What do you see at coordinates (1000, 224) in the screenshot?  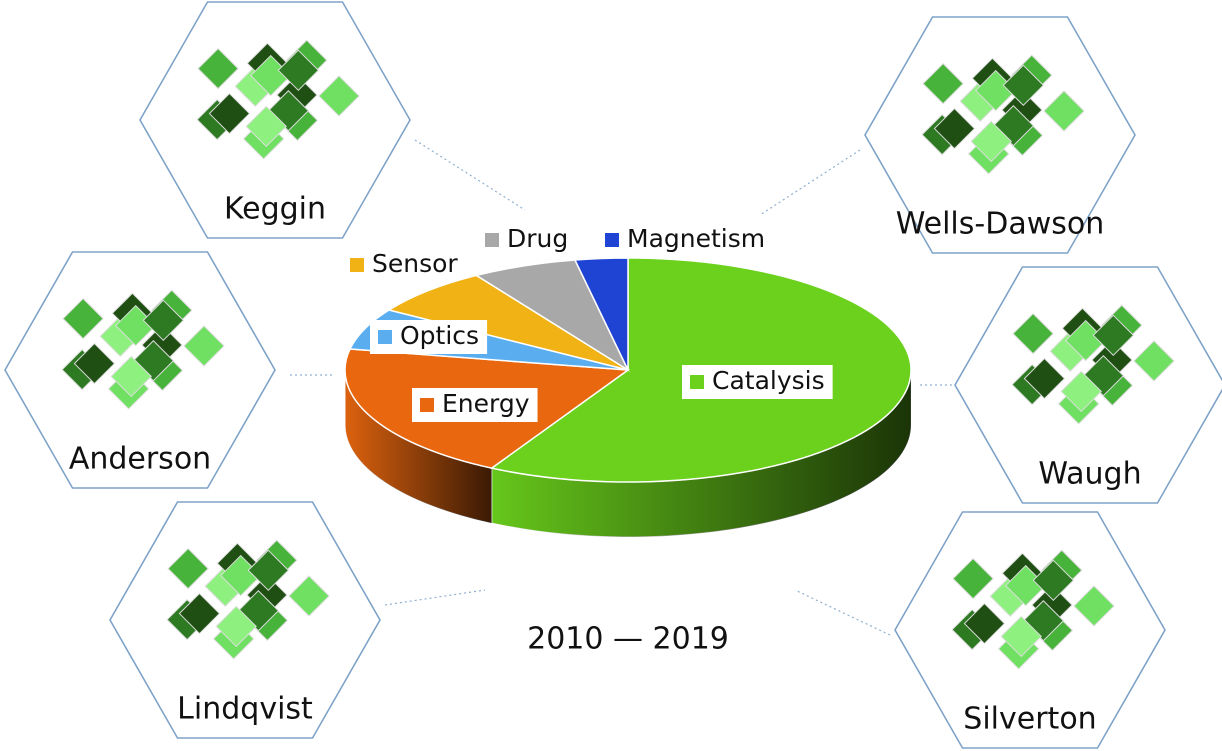 I see `structure-label: Wells-Dawson` at bounding box center [1000, 224].